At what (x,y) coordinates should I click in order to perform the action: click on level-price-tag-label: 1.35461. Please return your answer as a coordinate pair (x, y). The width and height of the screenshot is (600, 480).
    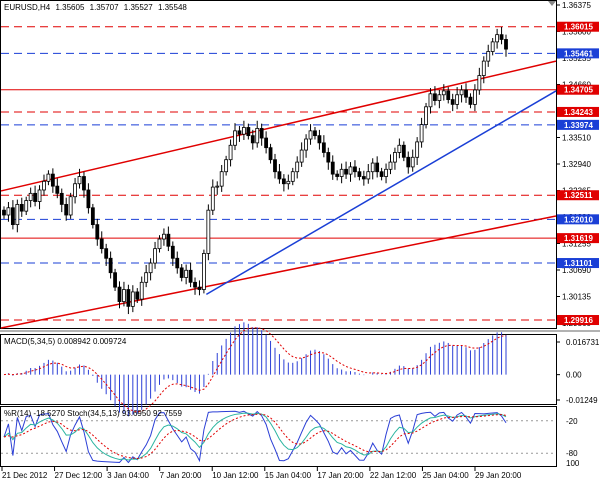
    Looking at the image, I should click on (578, 53).